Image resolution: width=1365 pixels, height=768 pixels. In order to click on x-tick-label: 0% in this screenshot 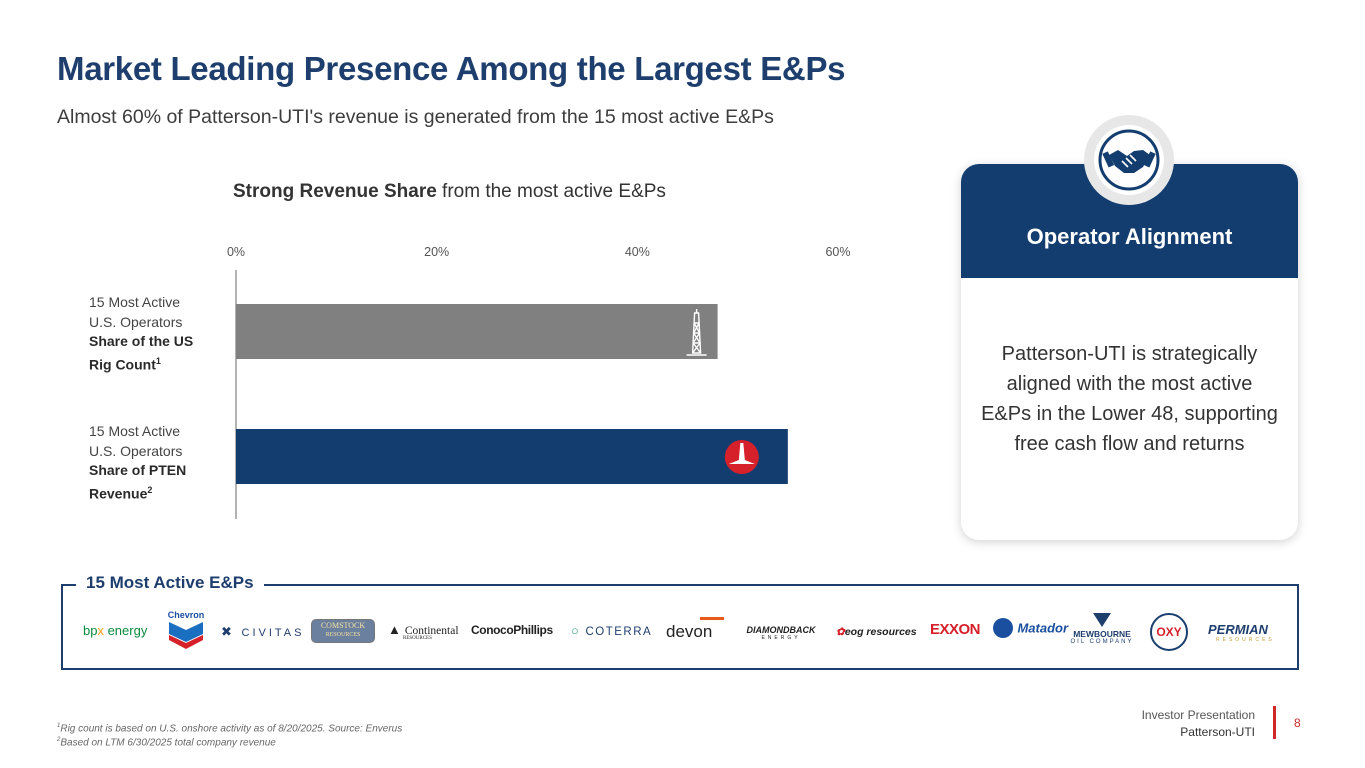, I will do `click(236, 252)`.